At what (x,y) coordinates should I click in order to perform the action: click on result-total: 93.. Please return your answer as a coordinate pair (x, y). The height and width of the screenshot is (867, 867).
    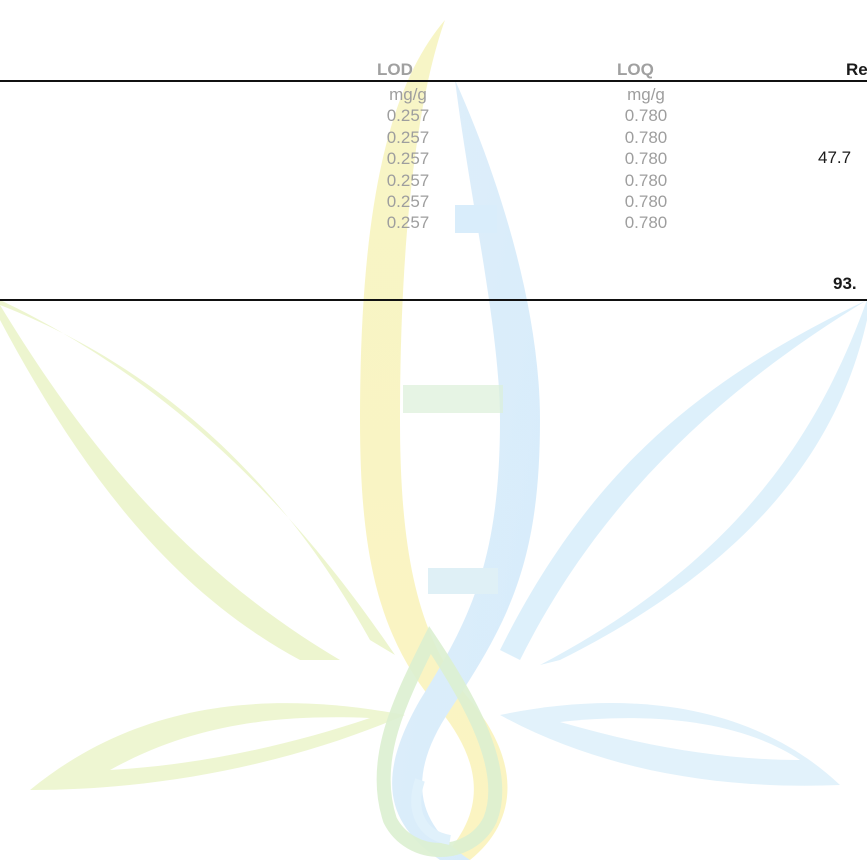
    Looking at the image, I should click on (845, 283).